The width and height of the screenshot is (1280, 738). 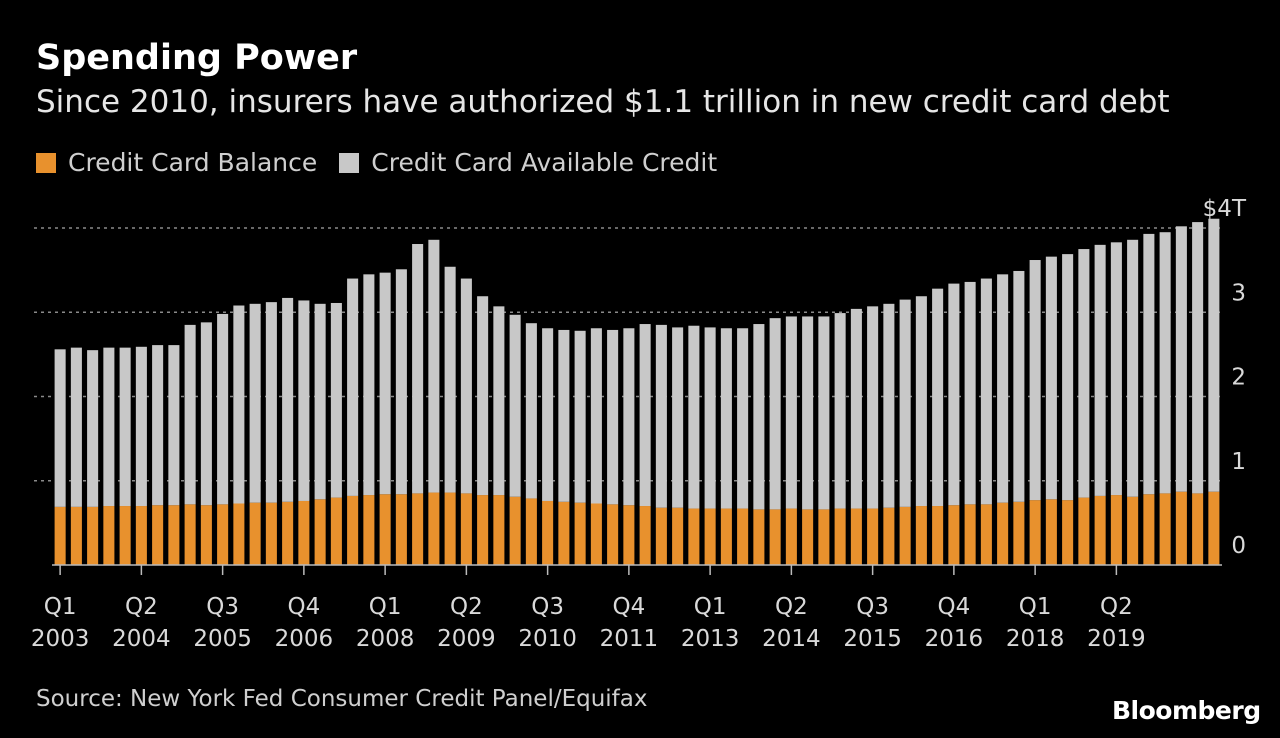 What do you see at coordinates (1116, 639) in the screenshot?
I see `x-tick-year-label: 2019` at bounding box center [1116, 639].